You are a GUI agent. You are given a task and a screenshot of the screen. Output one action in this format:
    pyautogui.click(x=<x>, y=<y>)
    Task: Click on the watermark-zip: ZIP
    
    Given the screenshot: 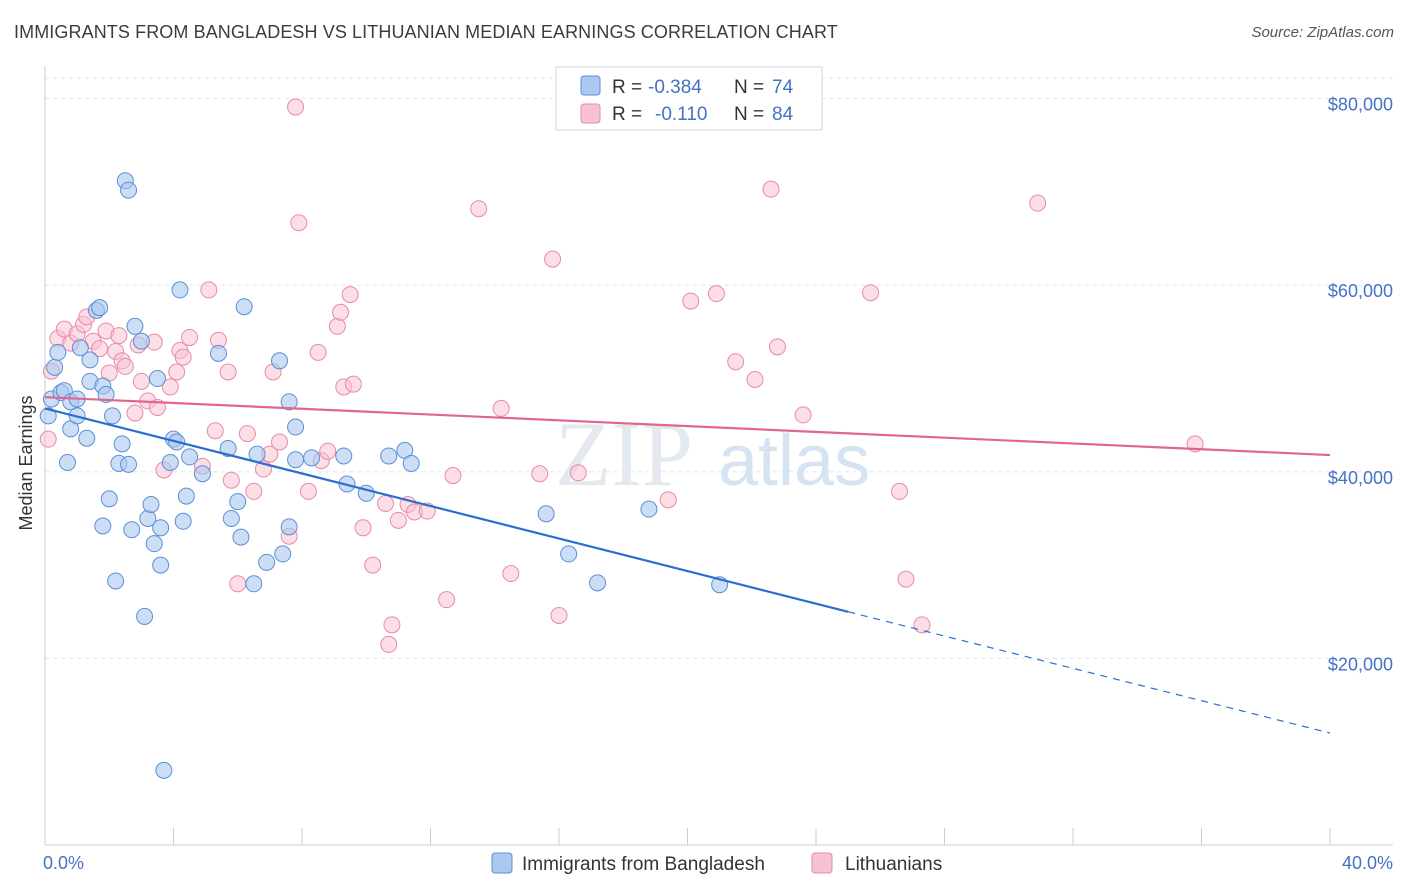 What is the action you would take?
    pyautogui.click(x=624, y=454)
    